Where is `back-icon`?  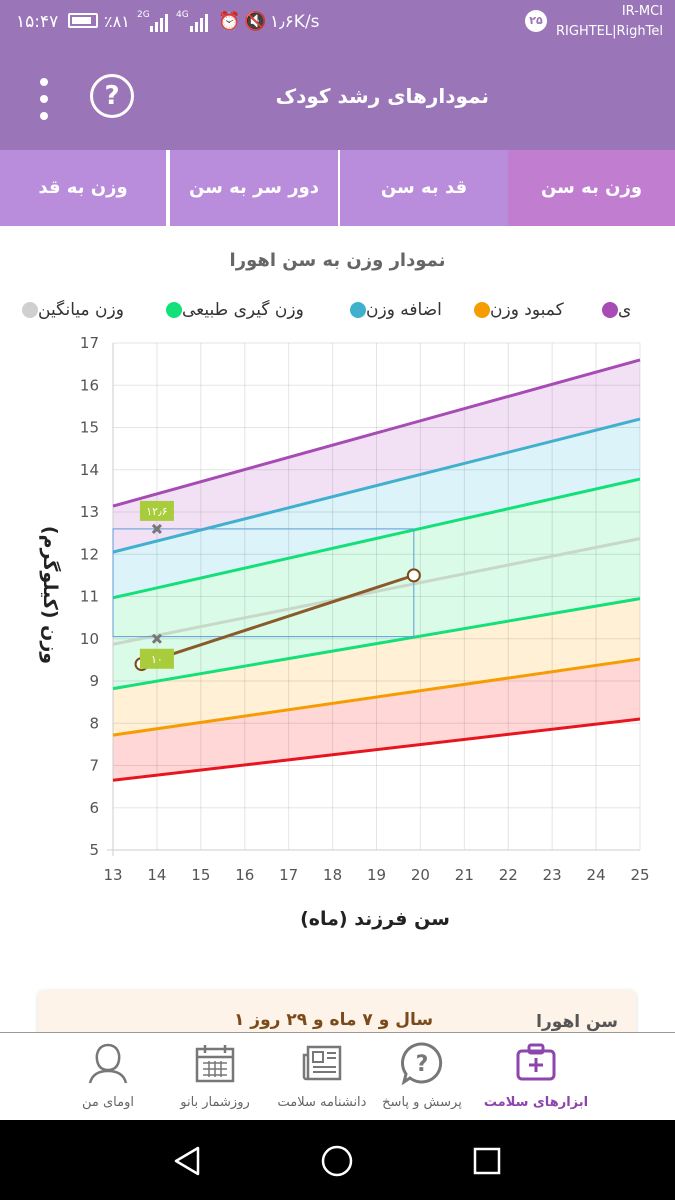
back-icon is located at coordinates (187, 1161).